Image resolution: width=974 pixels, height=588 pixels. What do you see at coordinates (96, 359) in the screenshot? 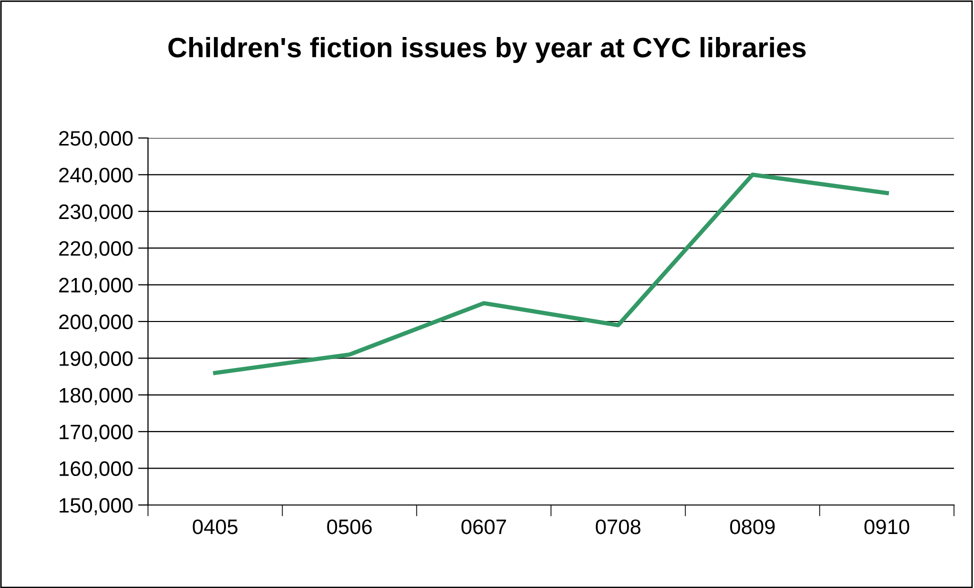
I see `y-tick-label: 190,000` at bounding box center [96, 359].